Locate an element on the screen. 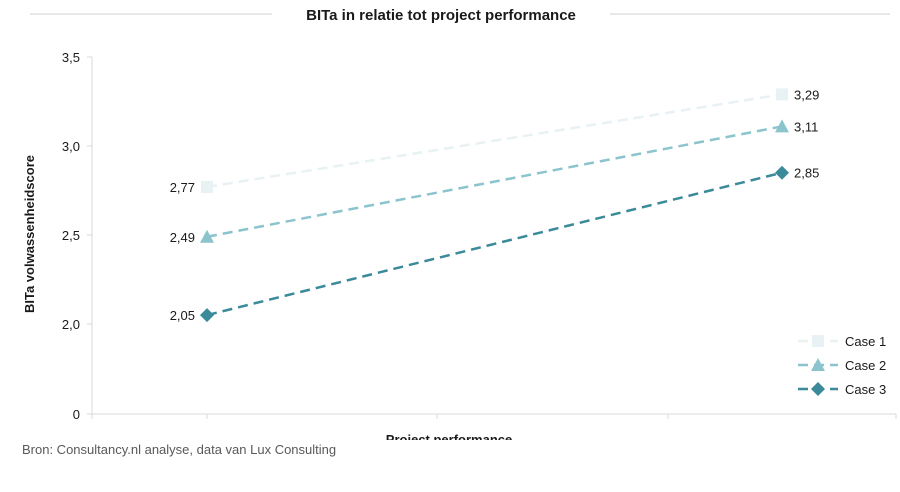 This screenshot has height=492, width=900. y-tick-label: 2,5 is located at coordinates (71, 235).